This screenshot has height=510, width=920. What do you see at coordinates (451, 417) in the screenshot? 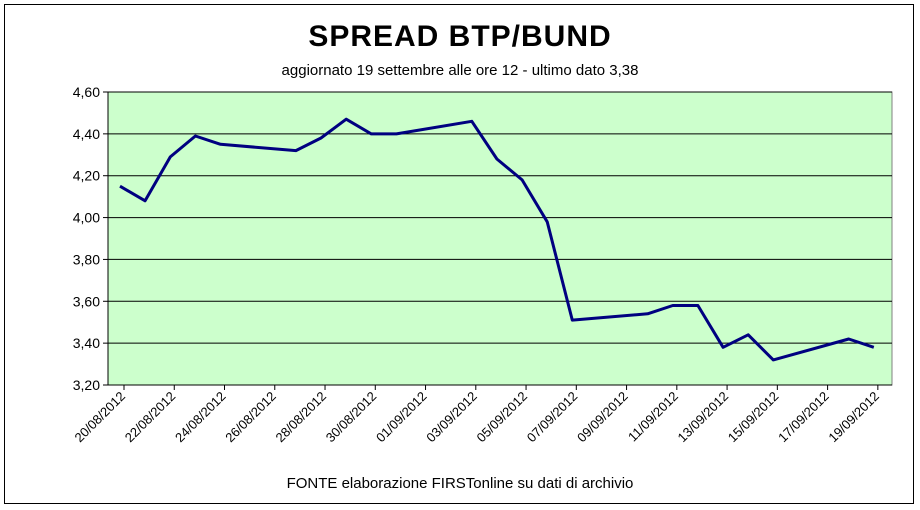
I see `x-tick-label: 03/09/2012` at bounding box center [451, 417].